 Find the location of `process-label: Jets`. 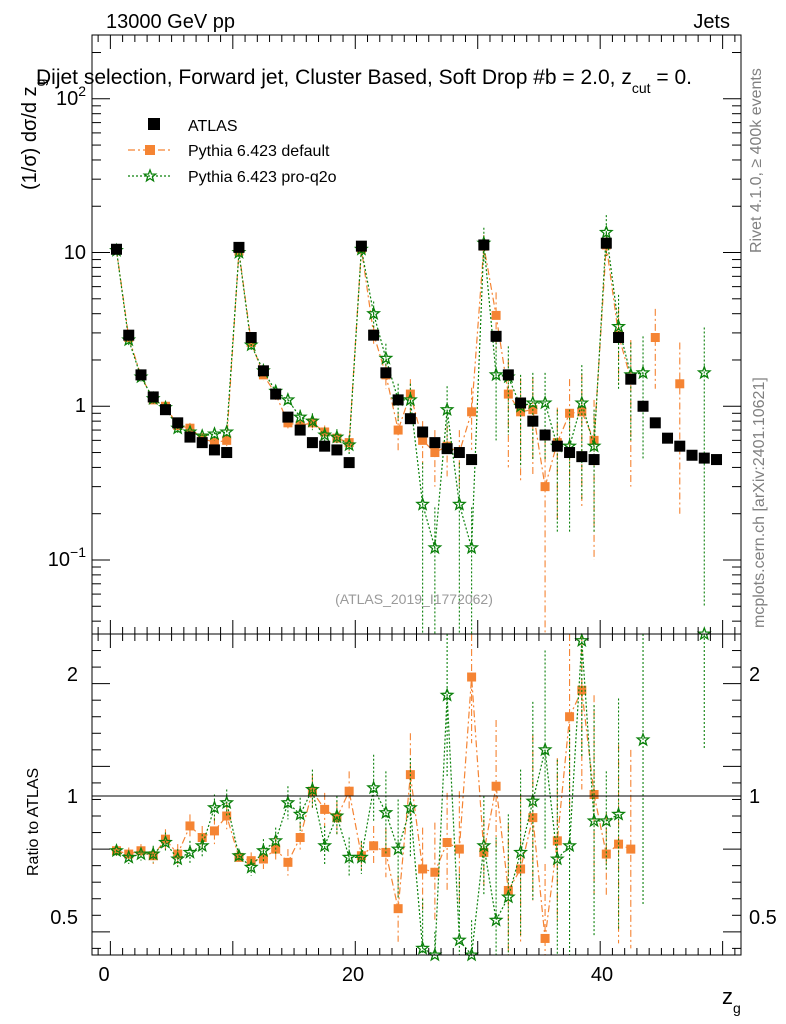

process-label: Jets is located at coordinates (711, 22).